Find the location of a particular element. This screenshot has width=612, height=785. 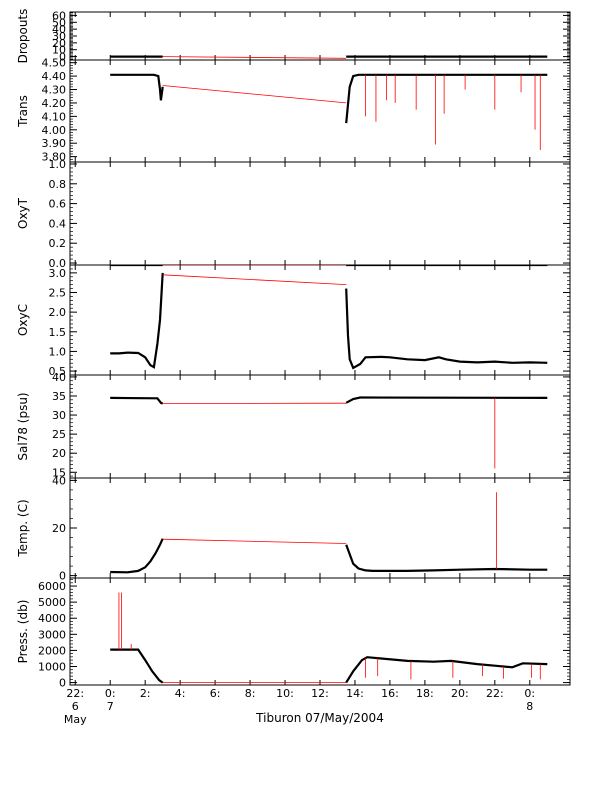

panel-temp-data is located at coordinates (329, 533).